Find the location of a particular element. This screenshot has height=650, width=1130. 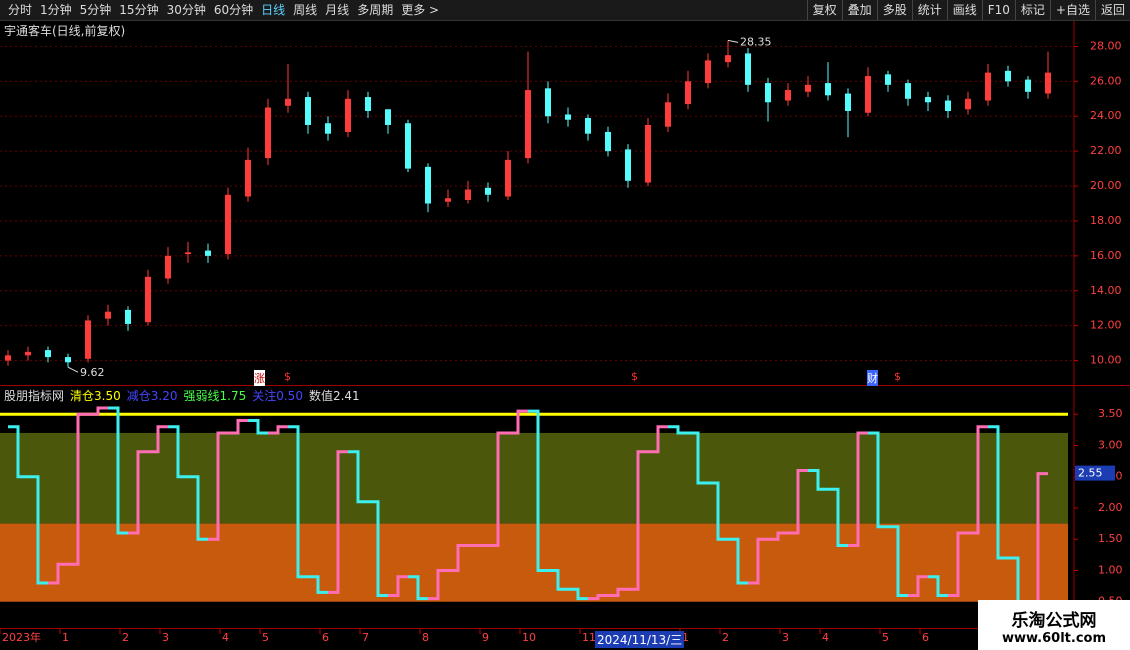

tab: 60分钟 is located at coordinates (233, 10).